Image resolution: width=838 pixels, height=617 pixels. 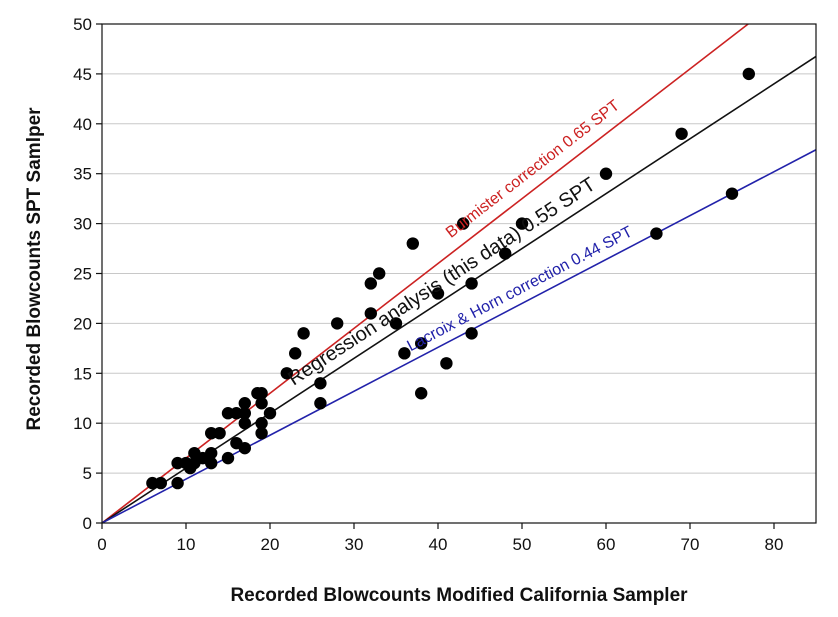 I want to click on x-axis-ticks: 0 10 20 30 40 50 60 70 80, so click(x=440, y=538).